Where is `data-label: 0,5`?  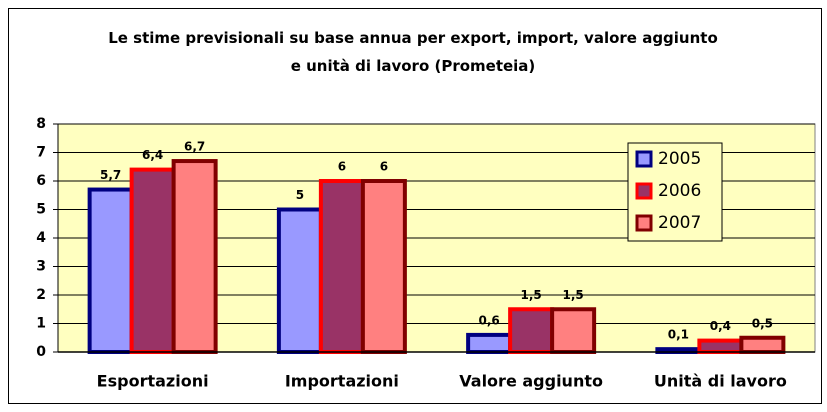
data-label: 0,5 is located at coordinates (762, 323).